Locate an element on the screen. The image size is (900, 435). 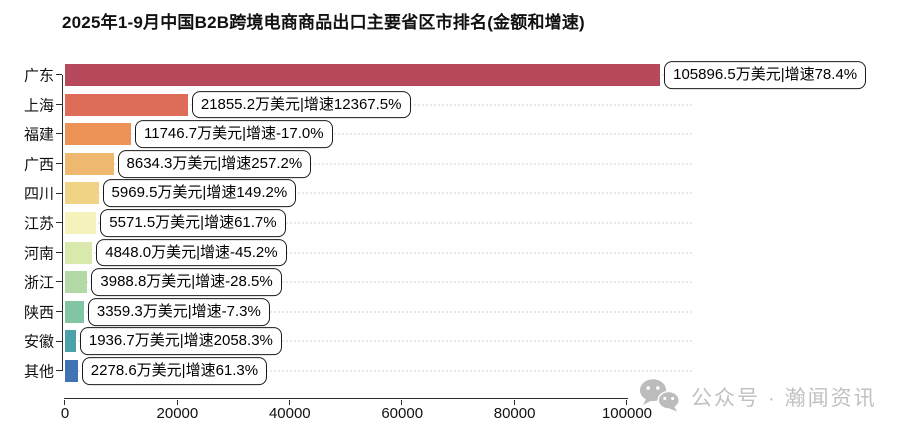
bar-value-label: 21855.2万美元|增速12367.5% is located at coordinates (301, 104).